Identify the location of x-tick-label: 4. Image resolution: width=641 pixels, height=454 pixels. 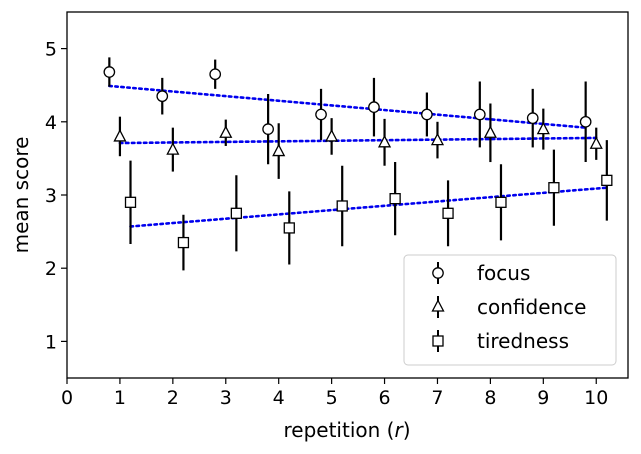
(279, 398).